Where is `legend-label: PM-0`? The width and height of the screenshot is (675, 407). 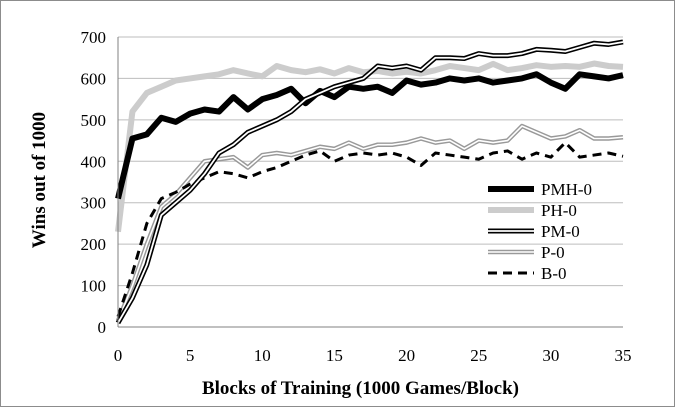
legend-label: PM-0 is located at coordinates (560, 231).